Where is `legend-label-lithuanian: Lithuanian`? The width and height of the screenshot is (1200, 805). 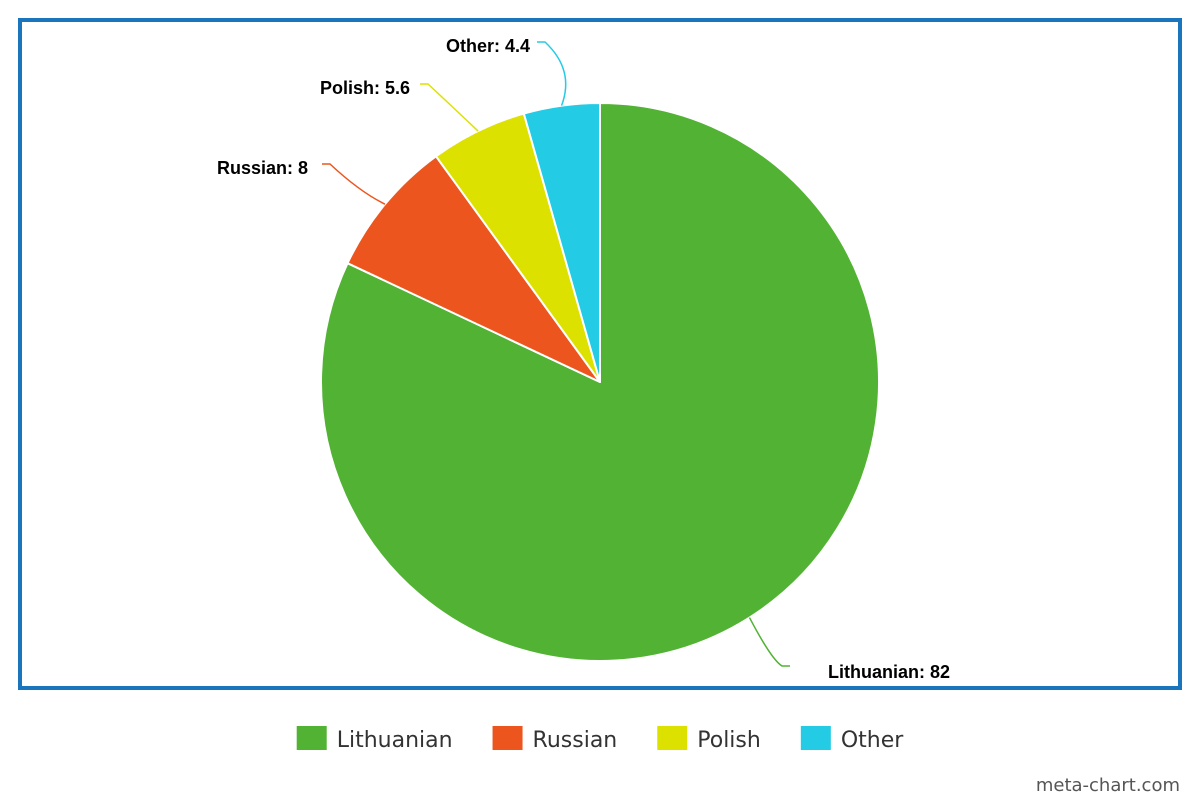
legend-label-lithuanian: Lithuanian is located at coordinates (395, 740).